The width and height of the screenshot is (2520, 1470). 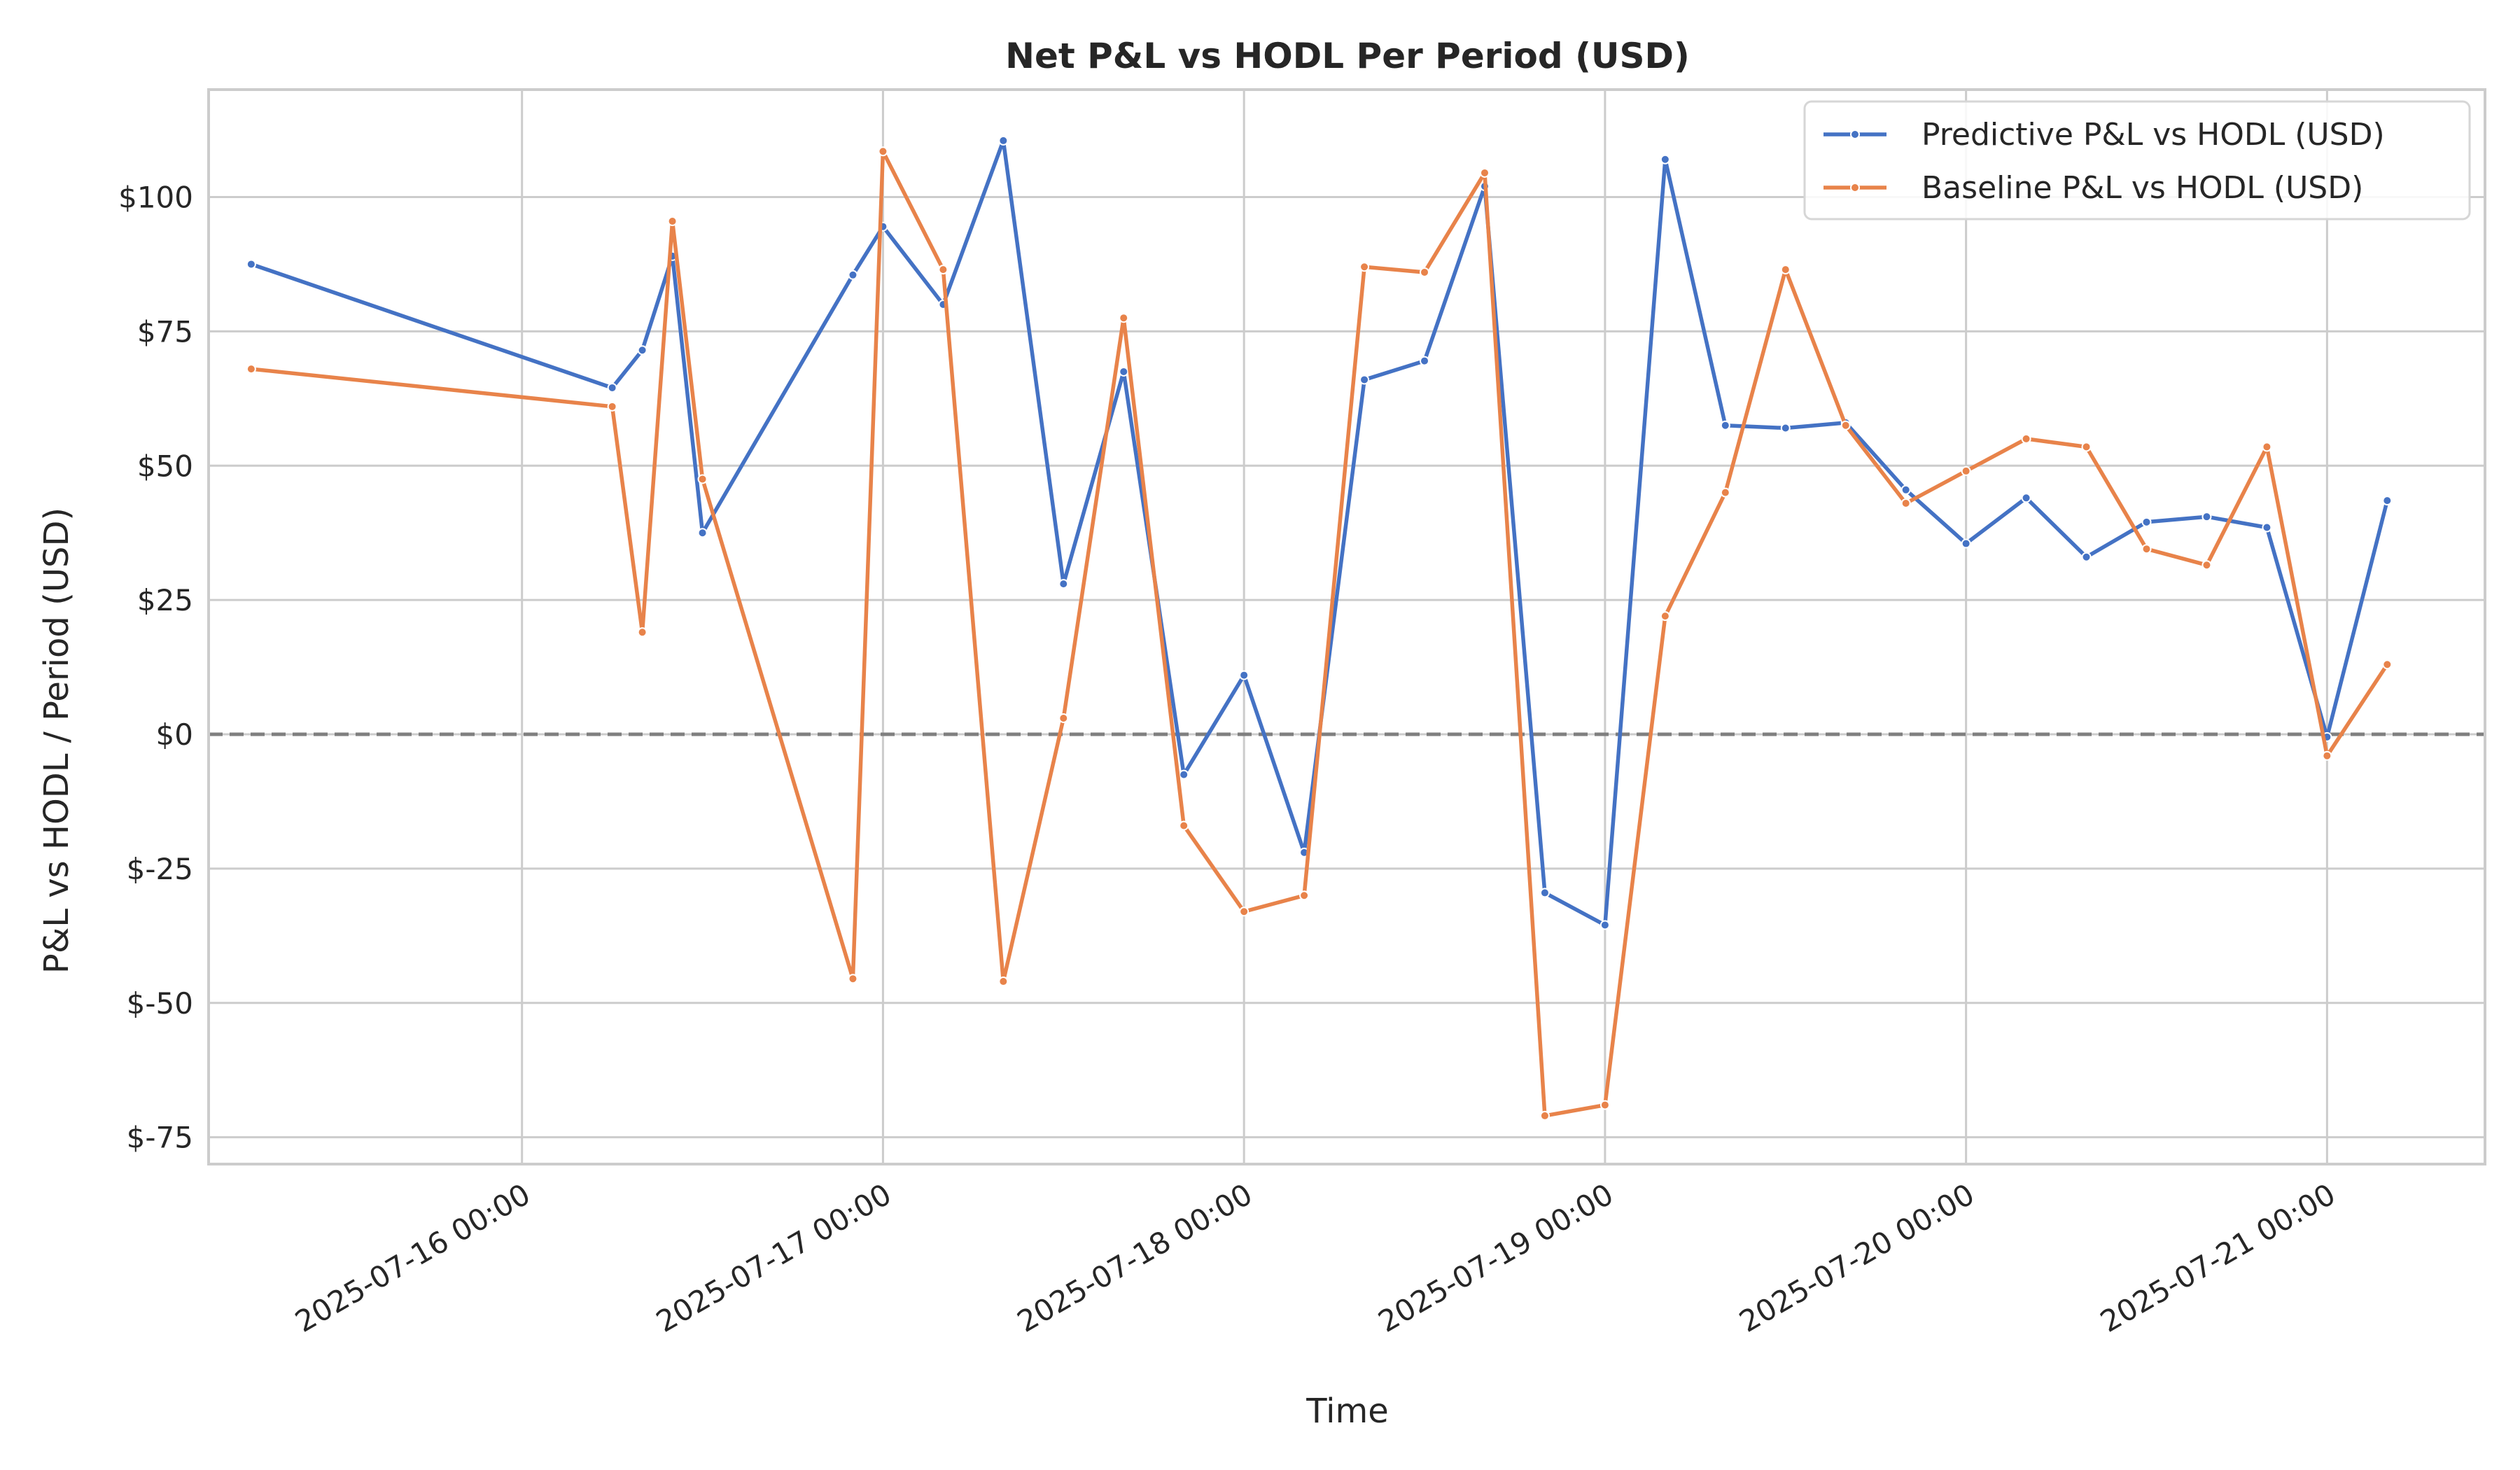 I want to click on chart-title: Net P&L vs HODL Per Period (USD), so click(x=1347, y=56).